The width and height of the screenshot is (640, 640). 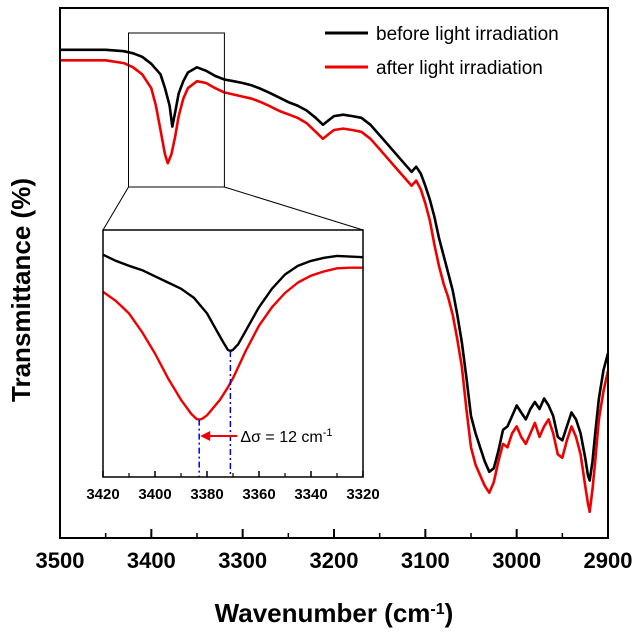 What do you see at coordinates (115, 208) in the screenshot?
I see `zoom-connector-left` at bounding box center [115, 208].